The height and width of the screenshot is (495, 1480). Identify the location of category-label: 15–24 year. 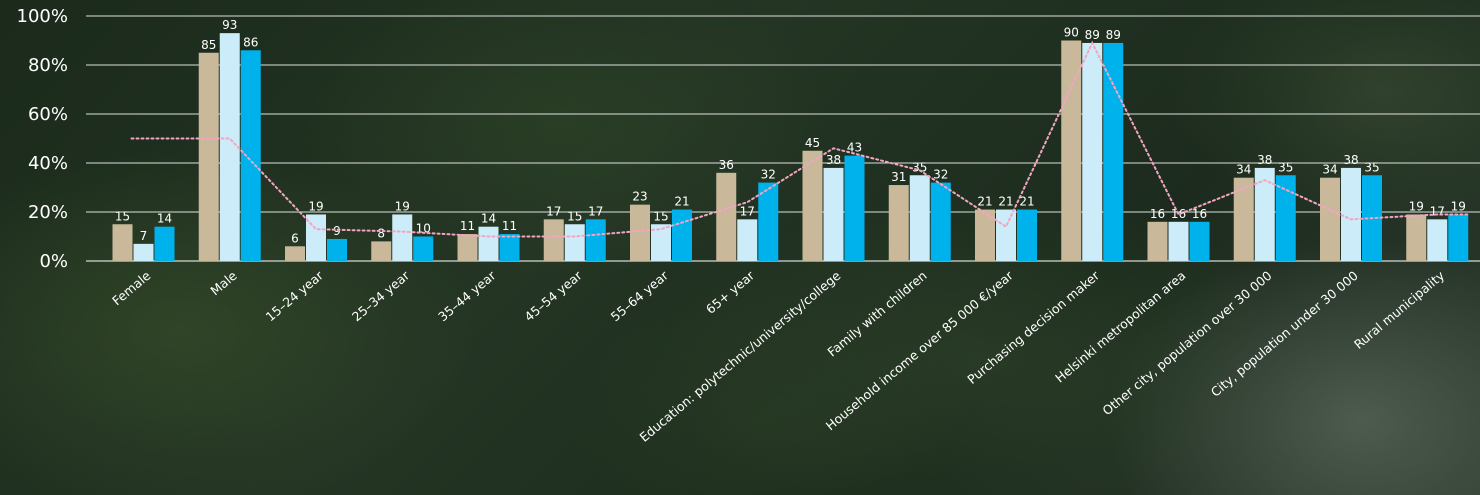
(295, 295).